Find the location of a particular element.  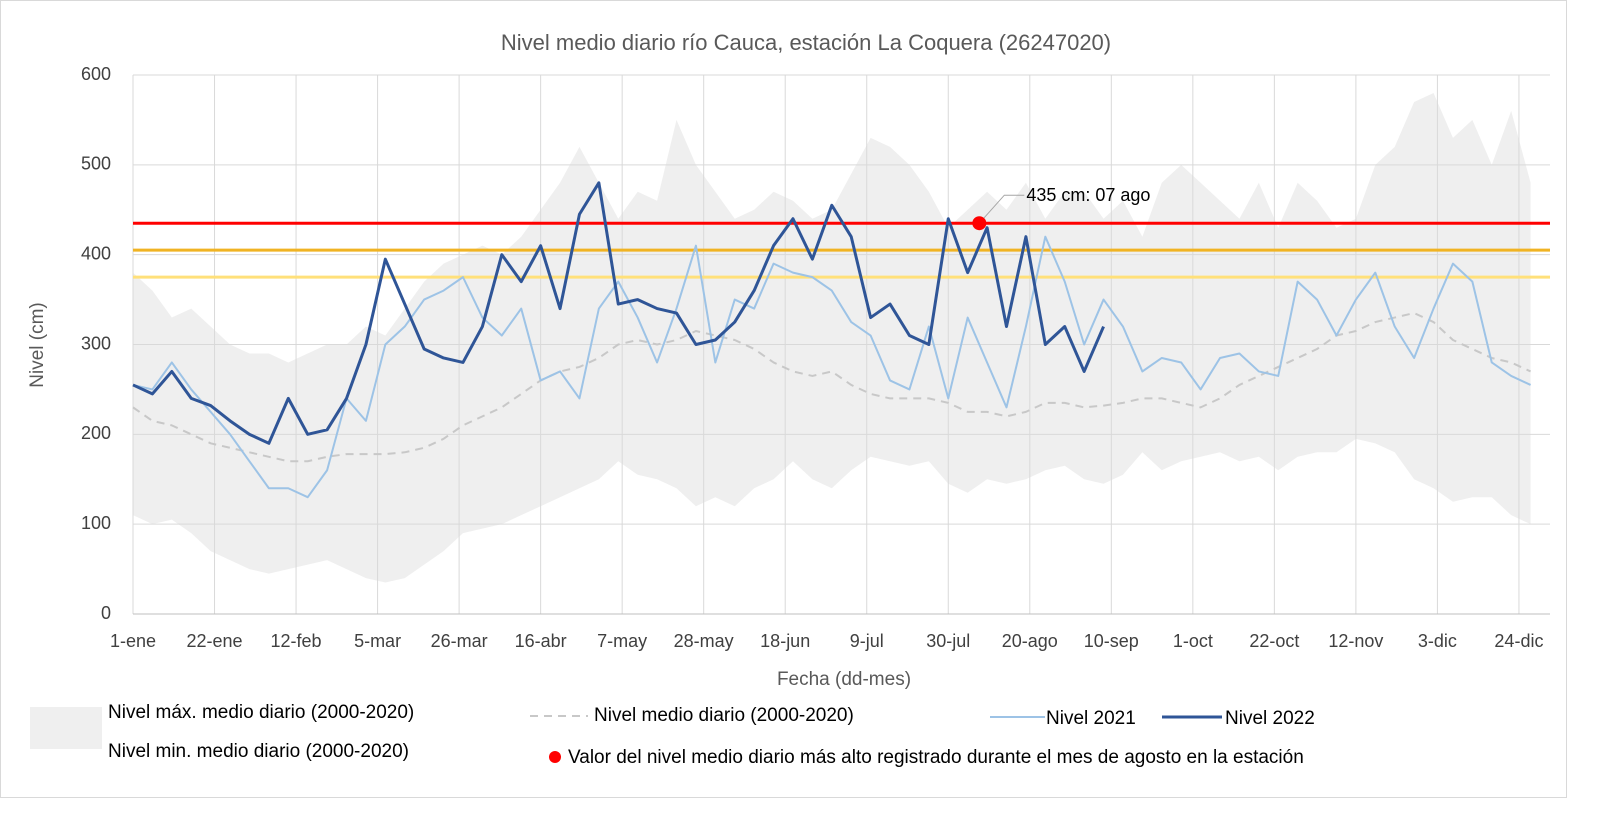

x-tick-label: 20-ago is located at coordinates (1030, 641).